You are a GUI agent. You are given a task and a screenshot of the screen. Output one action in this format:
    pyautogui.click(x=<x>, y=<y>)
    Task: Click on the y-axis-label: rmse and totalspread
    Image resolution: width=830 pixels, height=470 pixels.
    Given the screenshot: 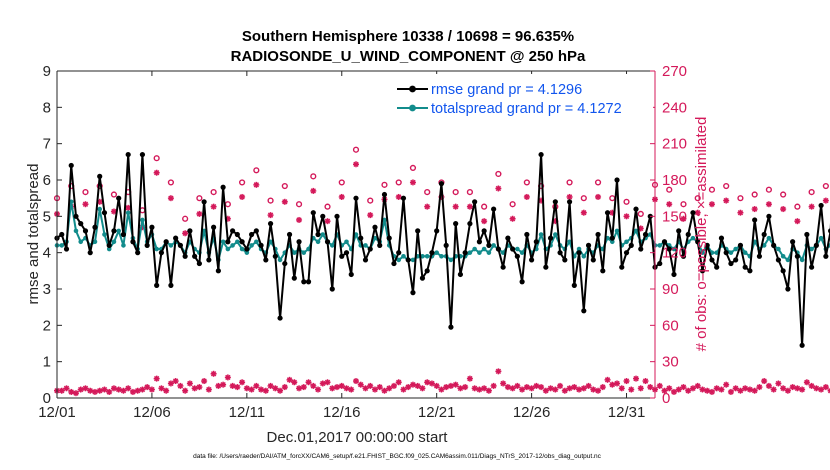 What is the action you would take?
    pyautogui.click(x=33, y=234)
    